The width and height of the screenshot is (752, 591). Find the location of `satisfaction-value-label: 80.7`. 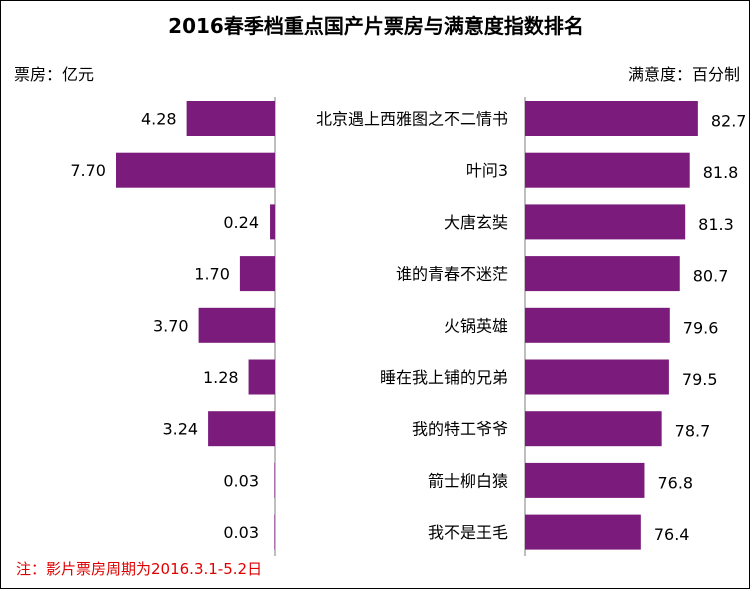

satisfaction-value-label: 80.7 is located at coordinates (711, 276).